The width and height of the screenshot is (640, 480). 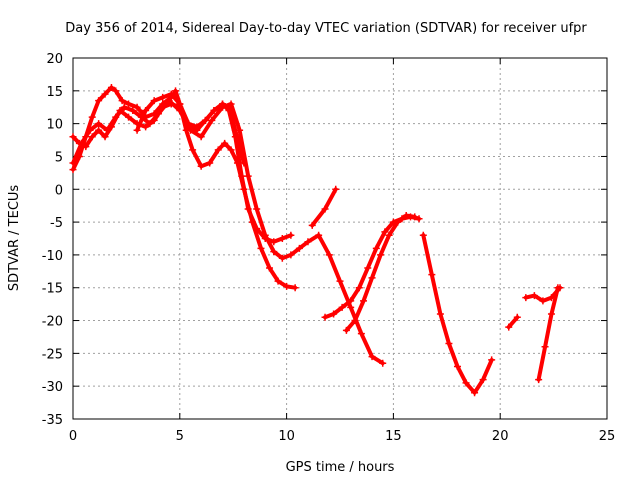 I want to click on x-tick-label: 0, so click(x=73, y=436).